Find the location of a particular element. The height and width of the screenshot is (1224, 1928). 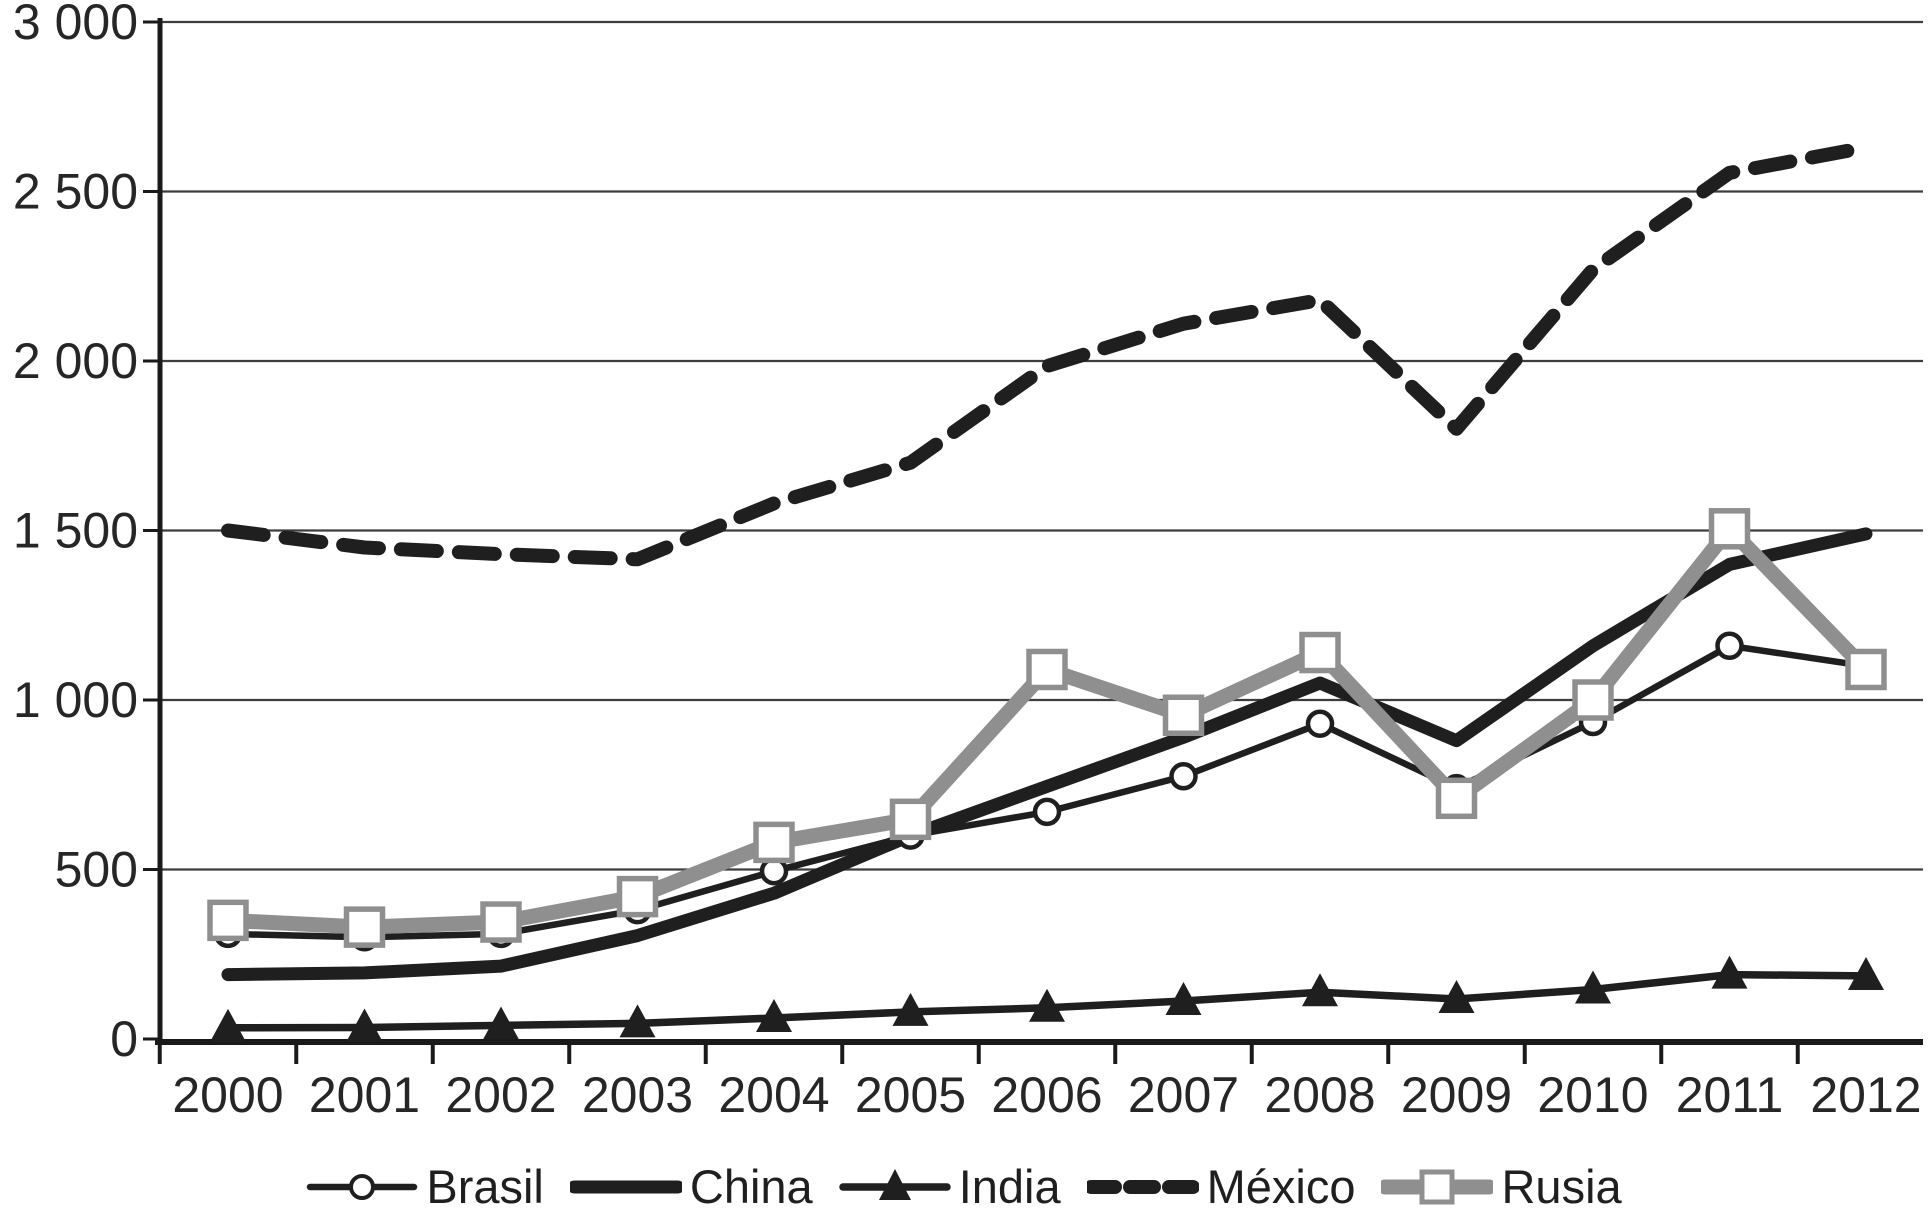

x-tick-label: 2009 is located at coordinates (1456, 1095).